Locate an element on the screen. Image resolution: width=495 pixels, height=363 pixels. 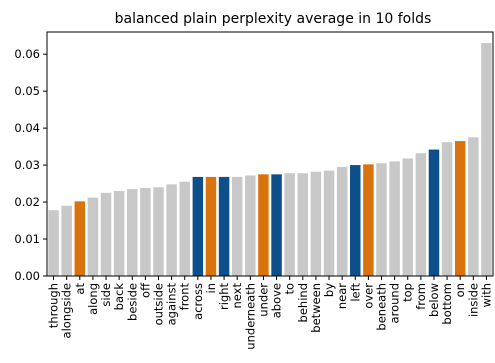
bar-bottom is located at coordinates (447, 209).